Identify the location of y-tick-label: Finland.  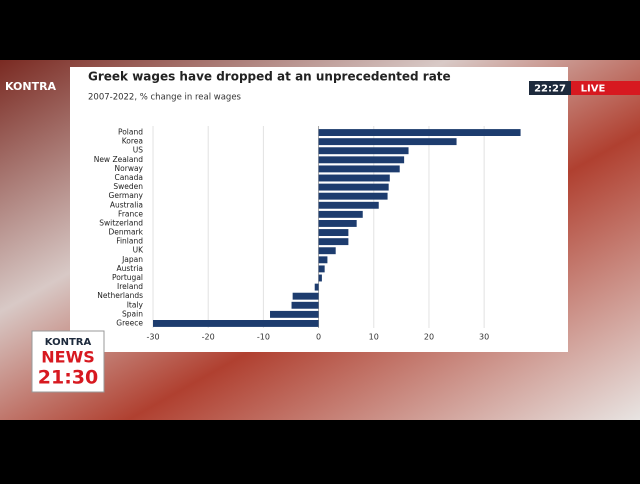
(129, 241).